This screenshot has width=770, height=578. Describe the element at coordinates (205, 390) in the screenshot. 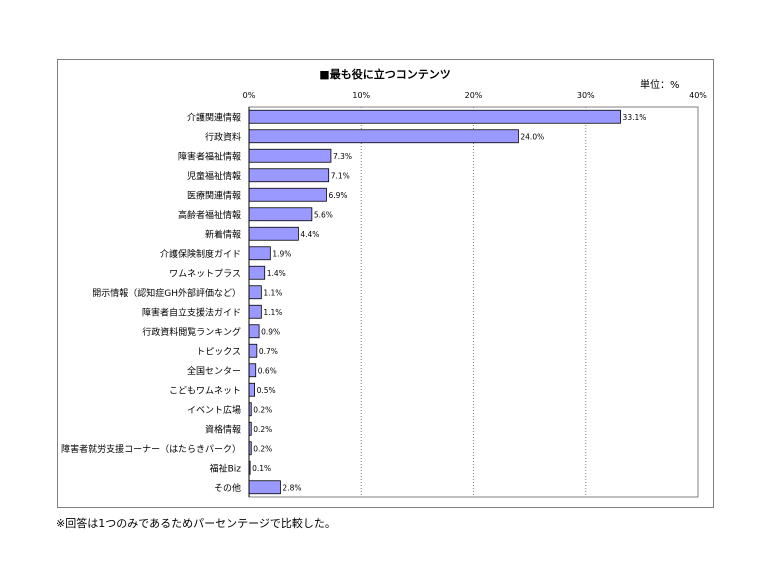

I see `category-label: こどもワムネット` at that location.